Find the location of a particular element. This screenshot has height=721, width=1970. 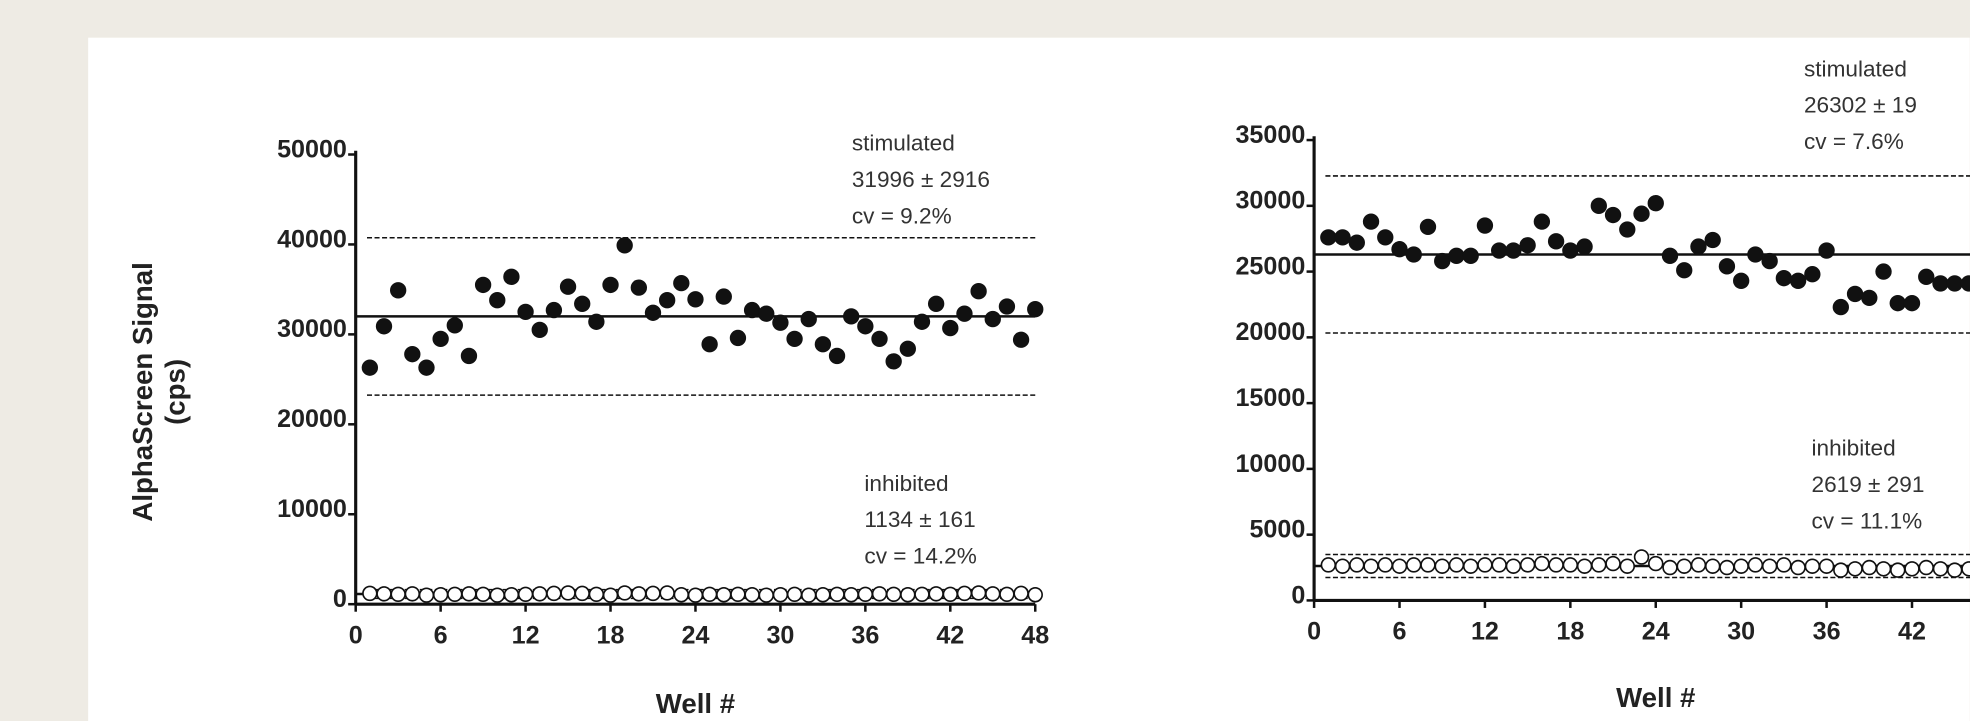

y-tick-label: 0 is located at coordinates (340, 599).